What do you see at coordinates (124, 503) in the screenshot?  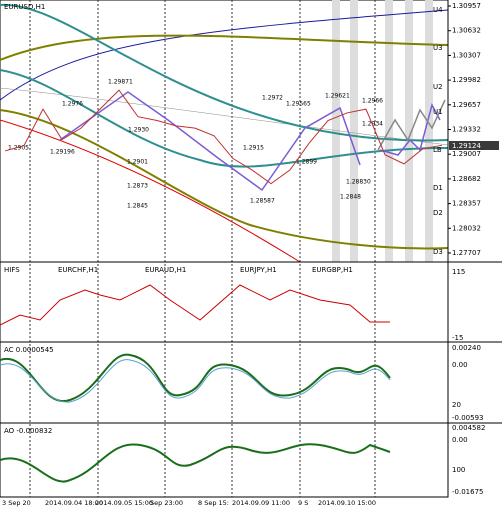 I see `time-label: 2014.09.05 15:00` at bounding box center [124, 503].